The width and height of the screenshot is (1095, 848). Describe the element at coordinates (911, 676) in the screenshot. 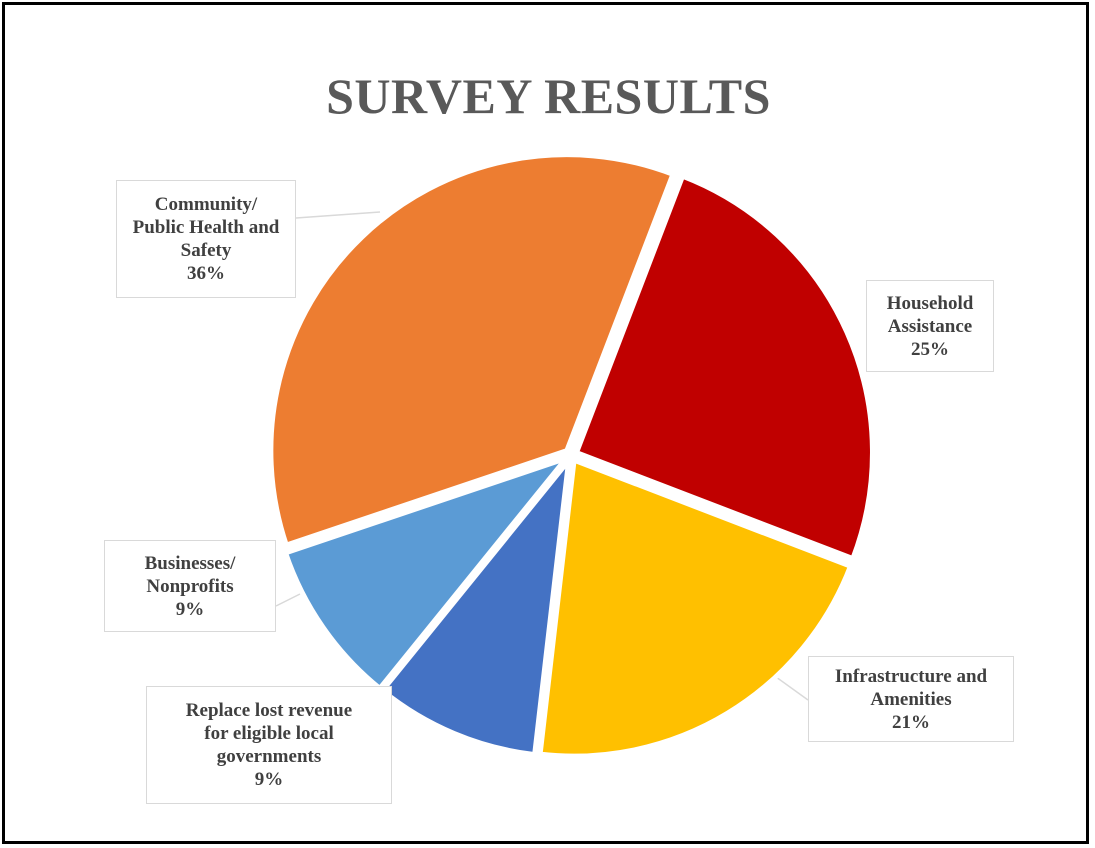

I see `data-label-line: Infrastructure and` at that location.